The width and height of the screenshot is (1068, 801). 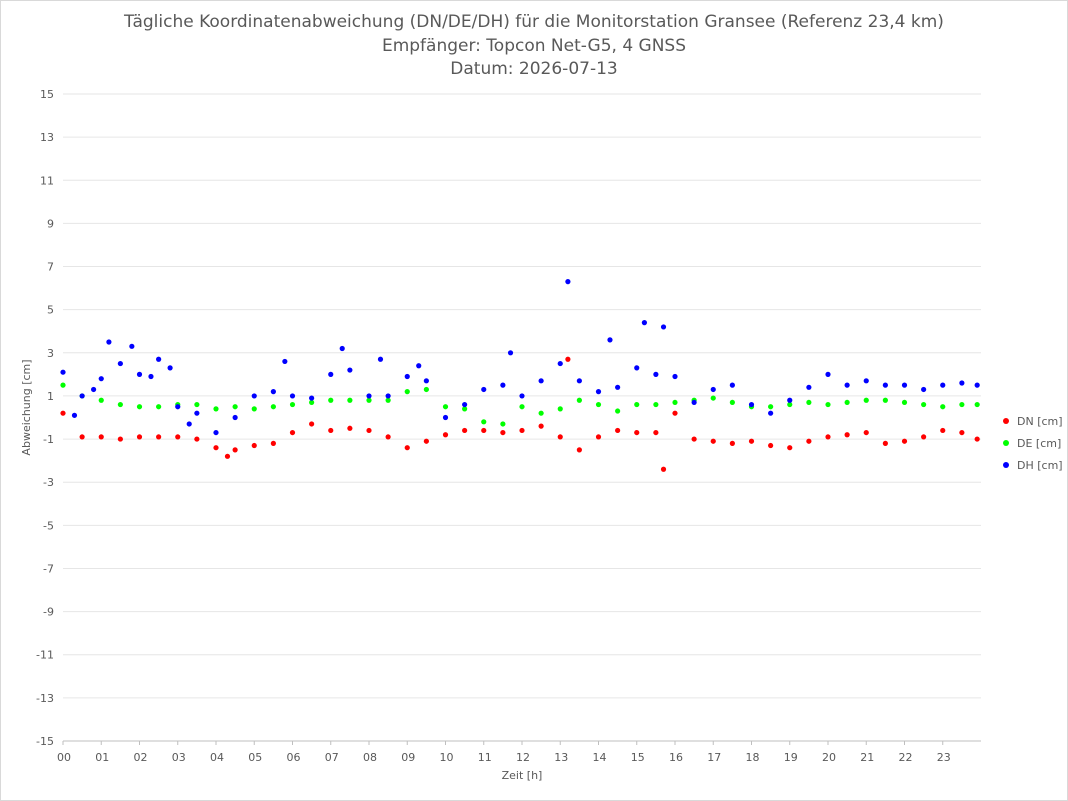 What do you see at coordinates (47, 137) in the screenshot?
I see `y-tick-label: 13` at bounding box center [47, 137].